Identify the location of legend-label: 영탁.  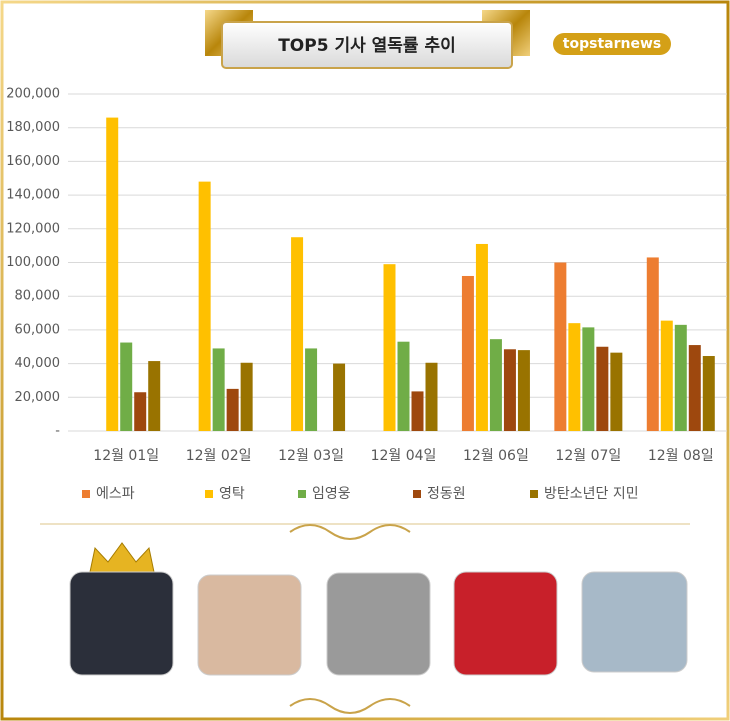
(232, 494).